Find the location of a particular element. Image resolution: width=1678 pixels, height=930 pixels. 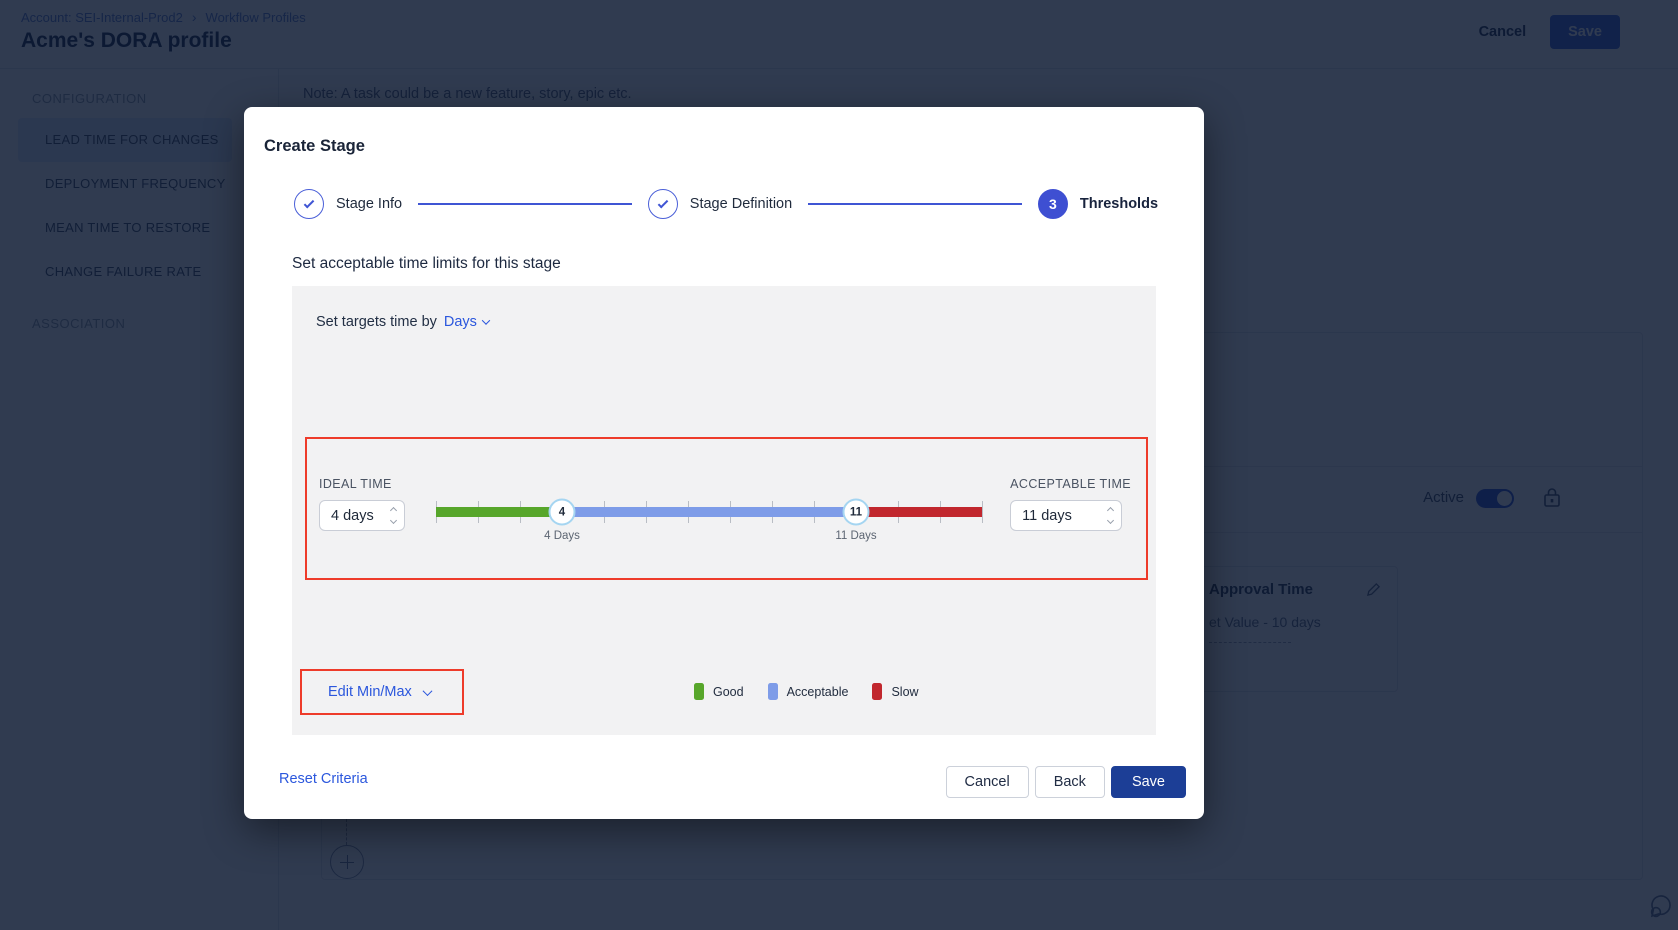

ideal-time-label: IDEAL TIME is located at coordinates (355, 484).